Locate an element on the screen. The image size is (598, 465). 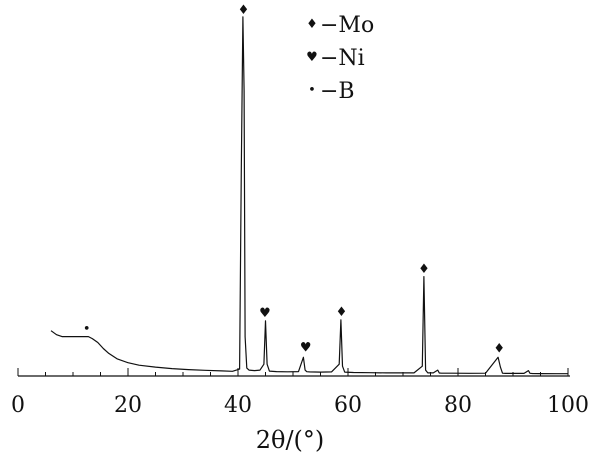
x-tick-label: 80 is located at coordinates (458, 405).